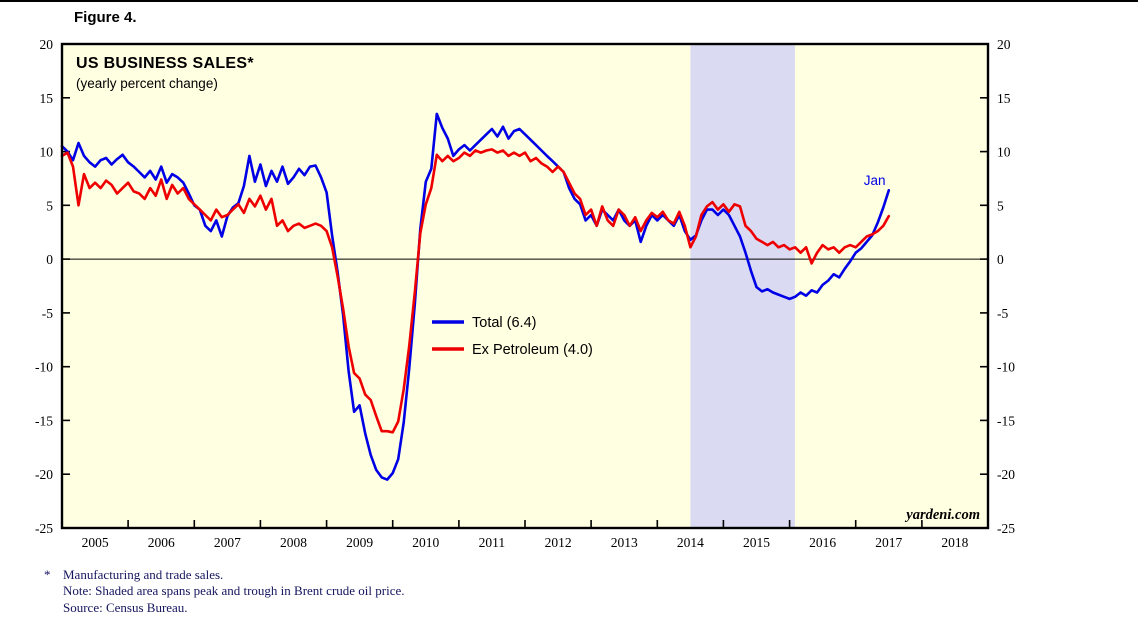 Image resolution: width=1138 pixels, height=622 pixels. What do you see at coordinates (227, 542) in the screenshot?
I see `svg-text: 2007` at bounding box center [227, 542].